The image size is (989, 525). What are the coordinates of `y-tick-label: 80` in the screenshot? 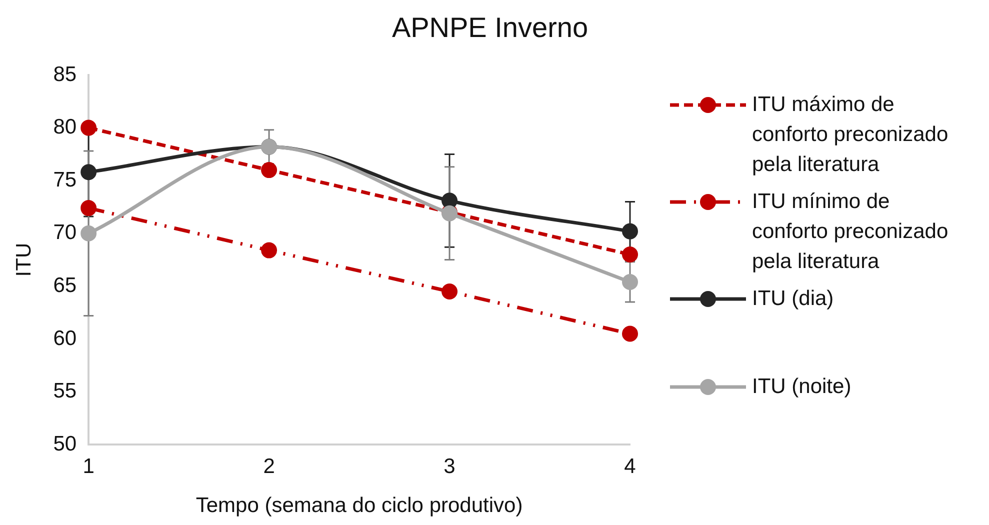 It's located at (65, 127).